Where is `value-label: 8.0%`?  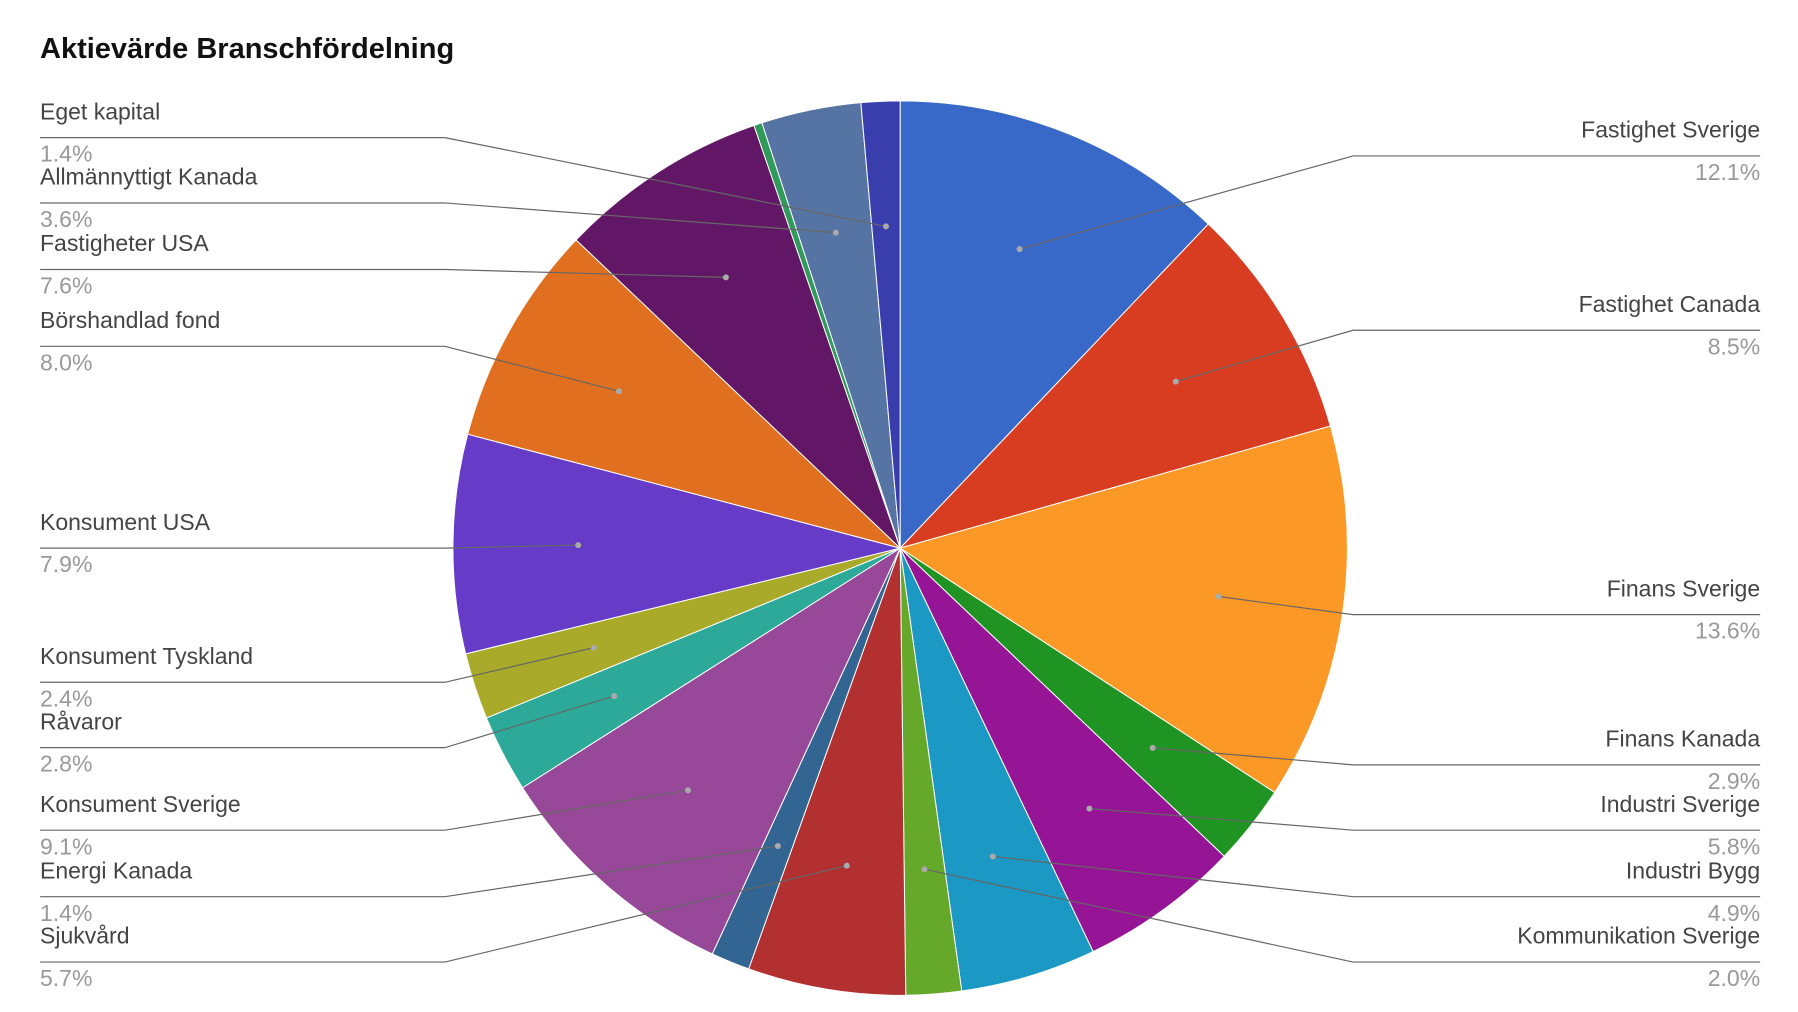 value-label: 8.0% is located at coordinates (66, 362).